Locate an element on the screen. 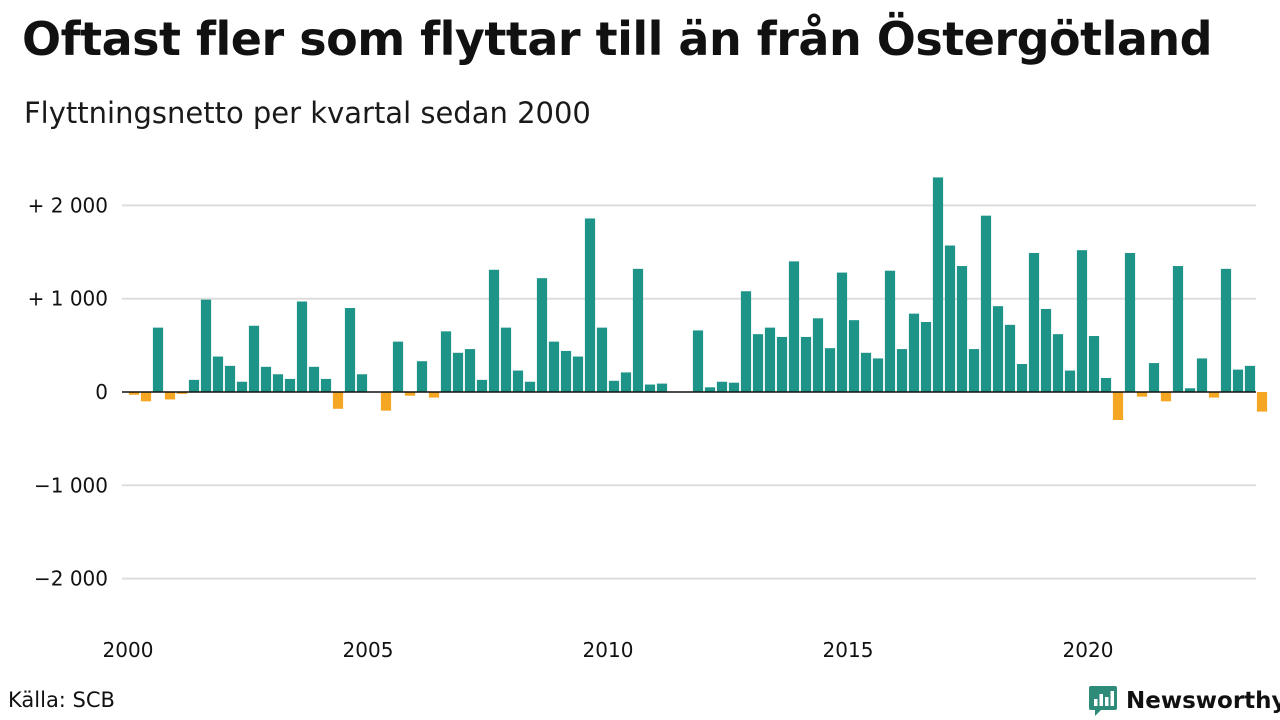 This screenshot has height=720, width=1280. y-tick-label: −2 000 is located at coordinates (71, 579).